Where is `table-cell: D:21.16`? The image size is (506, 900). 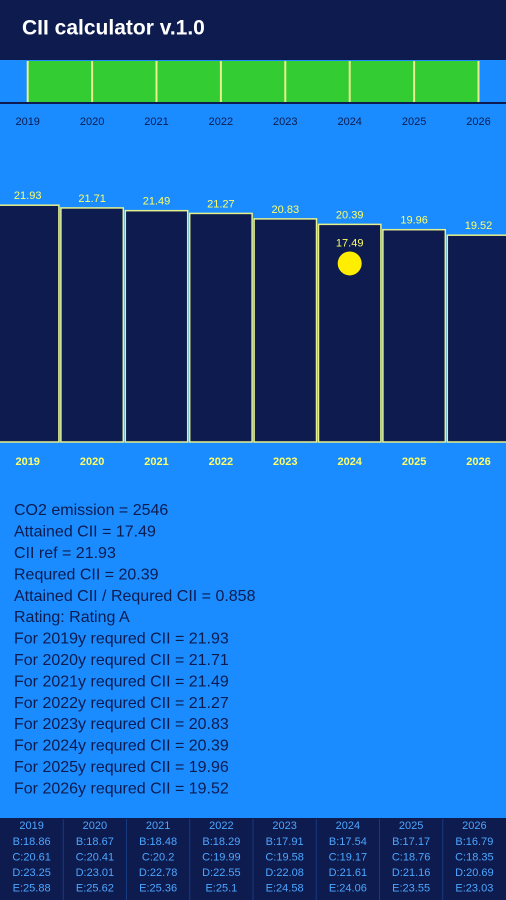
table-cell: D:21.16 is located at coordinates (411, 873).